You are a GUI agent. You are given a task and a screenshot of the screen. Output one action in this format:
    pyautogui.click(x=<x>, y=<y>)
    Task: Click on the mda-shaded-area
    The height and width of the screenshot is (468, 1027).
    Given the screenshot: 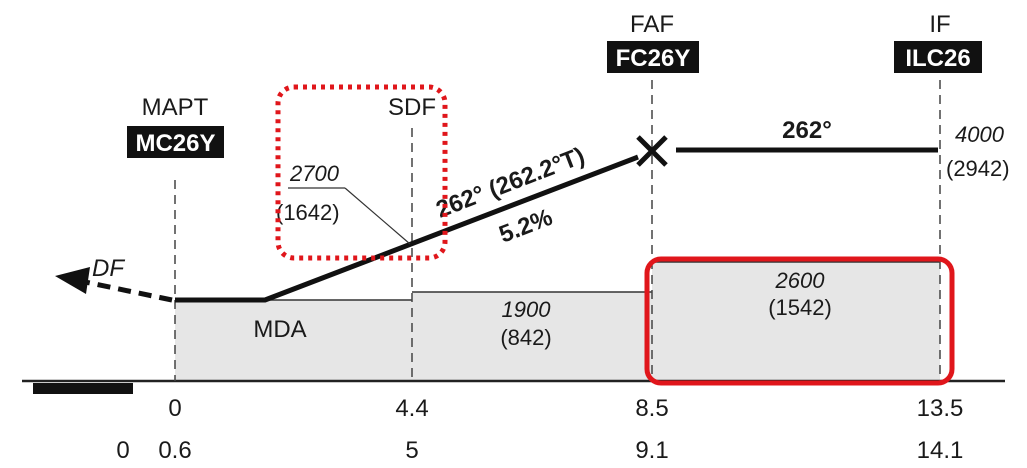 What is the action you would take?
    pyautogui.click(x=293, y=340)
    